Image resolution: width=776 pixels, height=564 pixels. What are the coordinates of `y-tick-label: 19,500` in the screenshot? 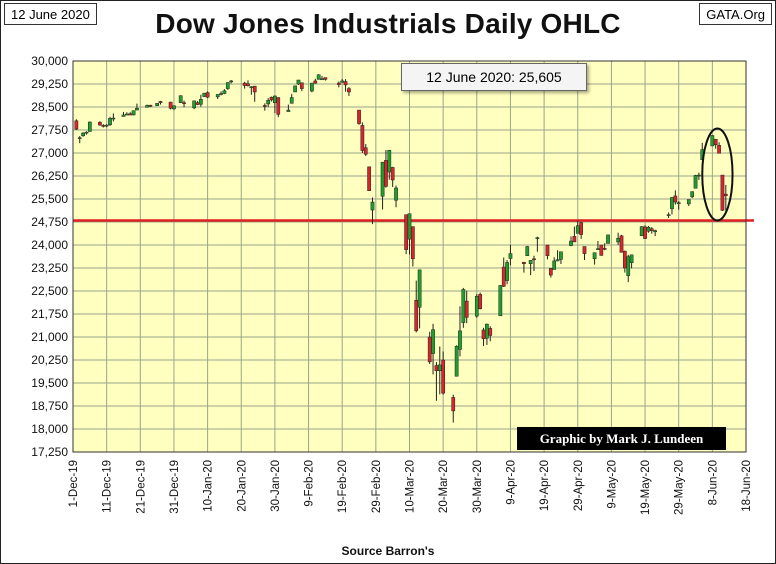 It's located at (49, 383).